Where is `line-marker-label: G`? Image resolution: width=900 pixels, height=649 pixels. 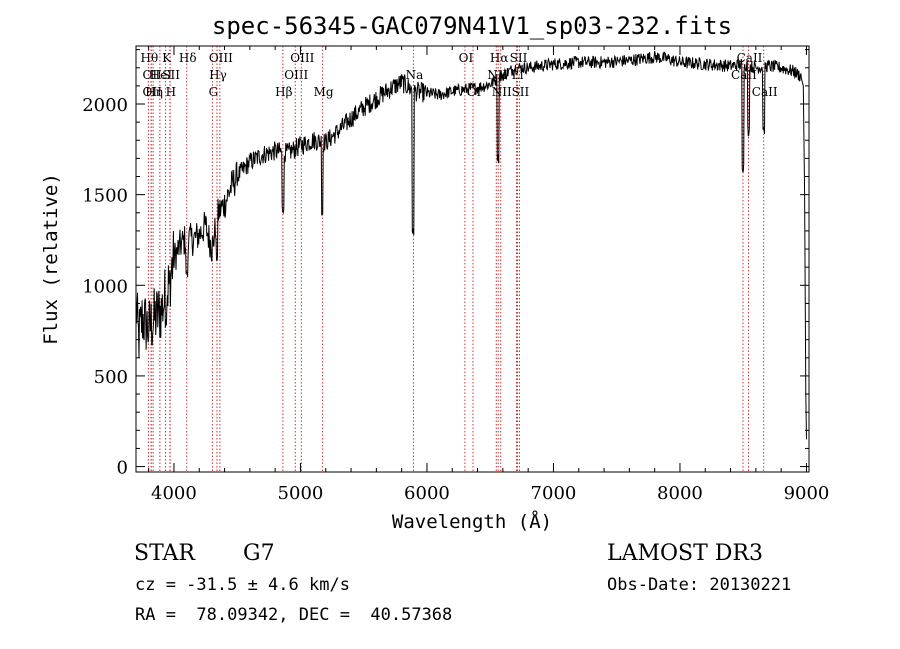
line-marker-label: G is located at coordinates (214, 92).